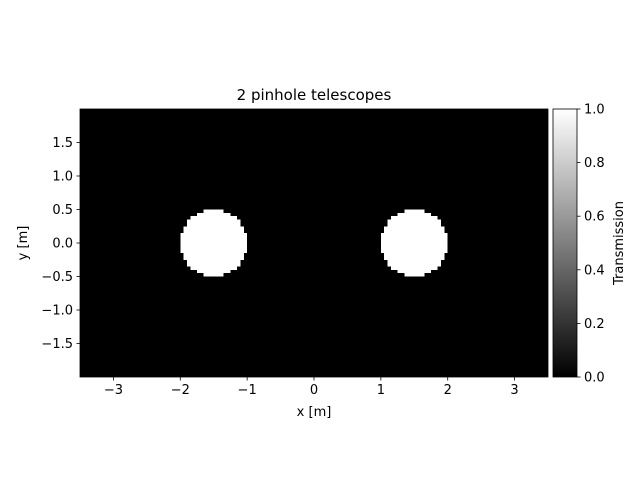  I want to click on x-tick-label: 0, so click(314, 390).